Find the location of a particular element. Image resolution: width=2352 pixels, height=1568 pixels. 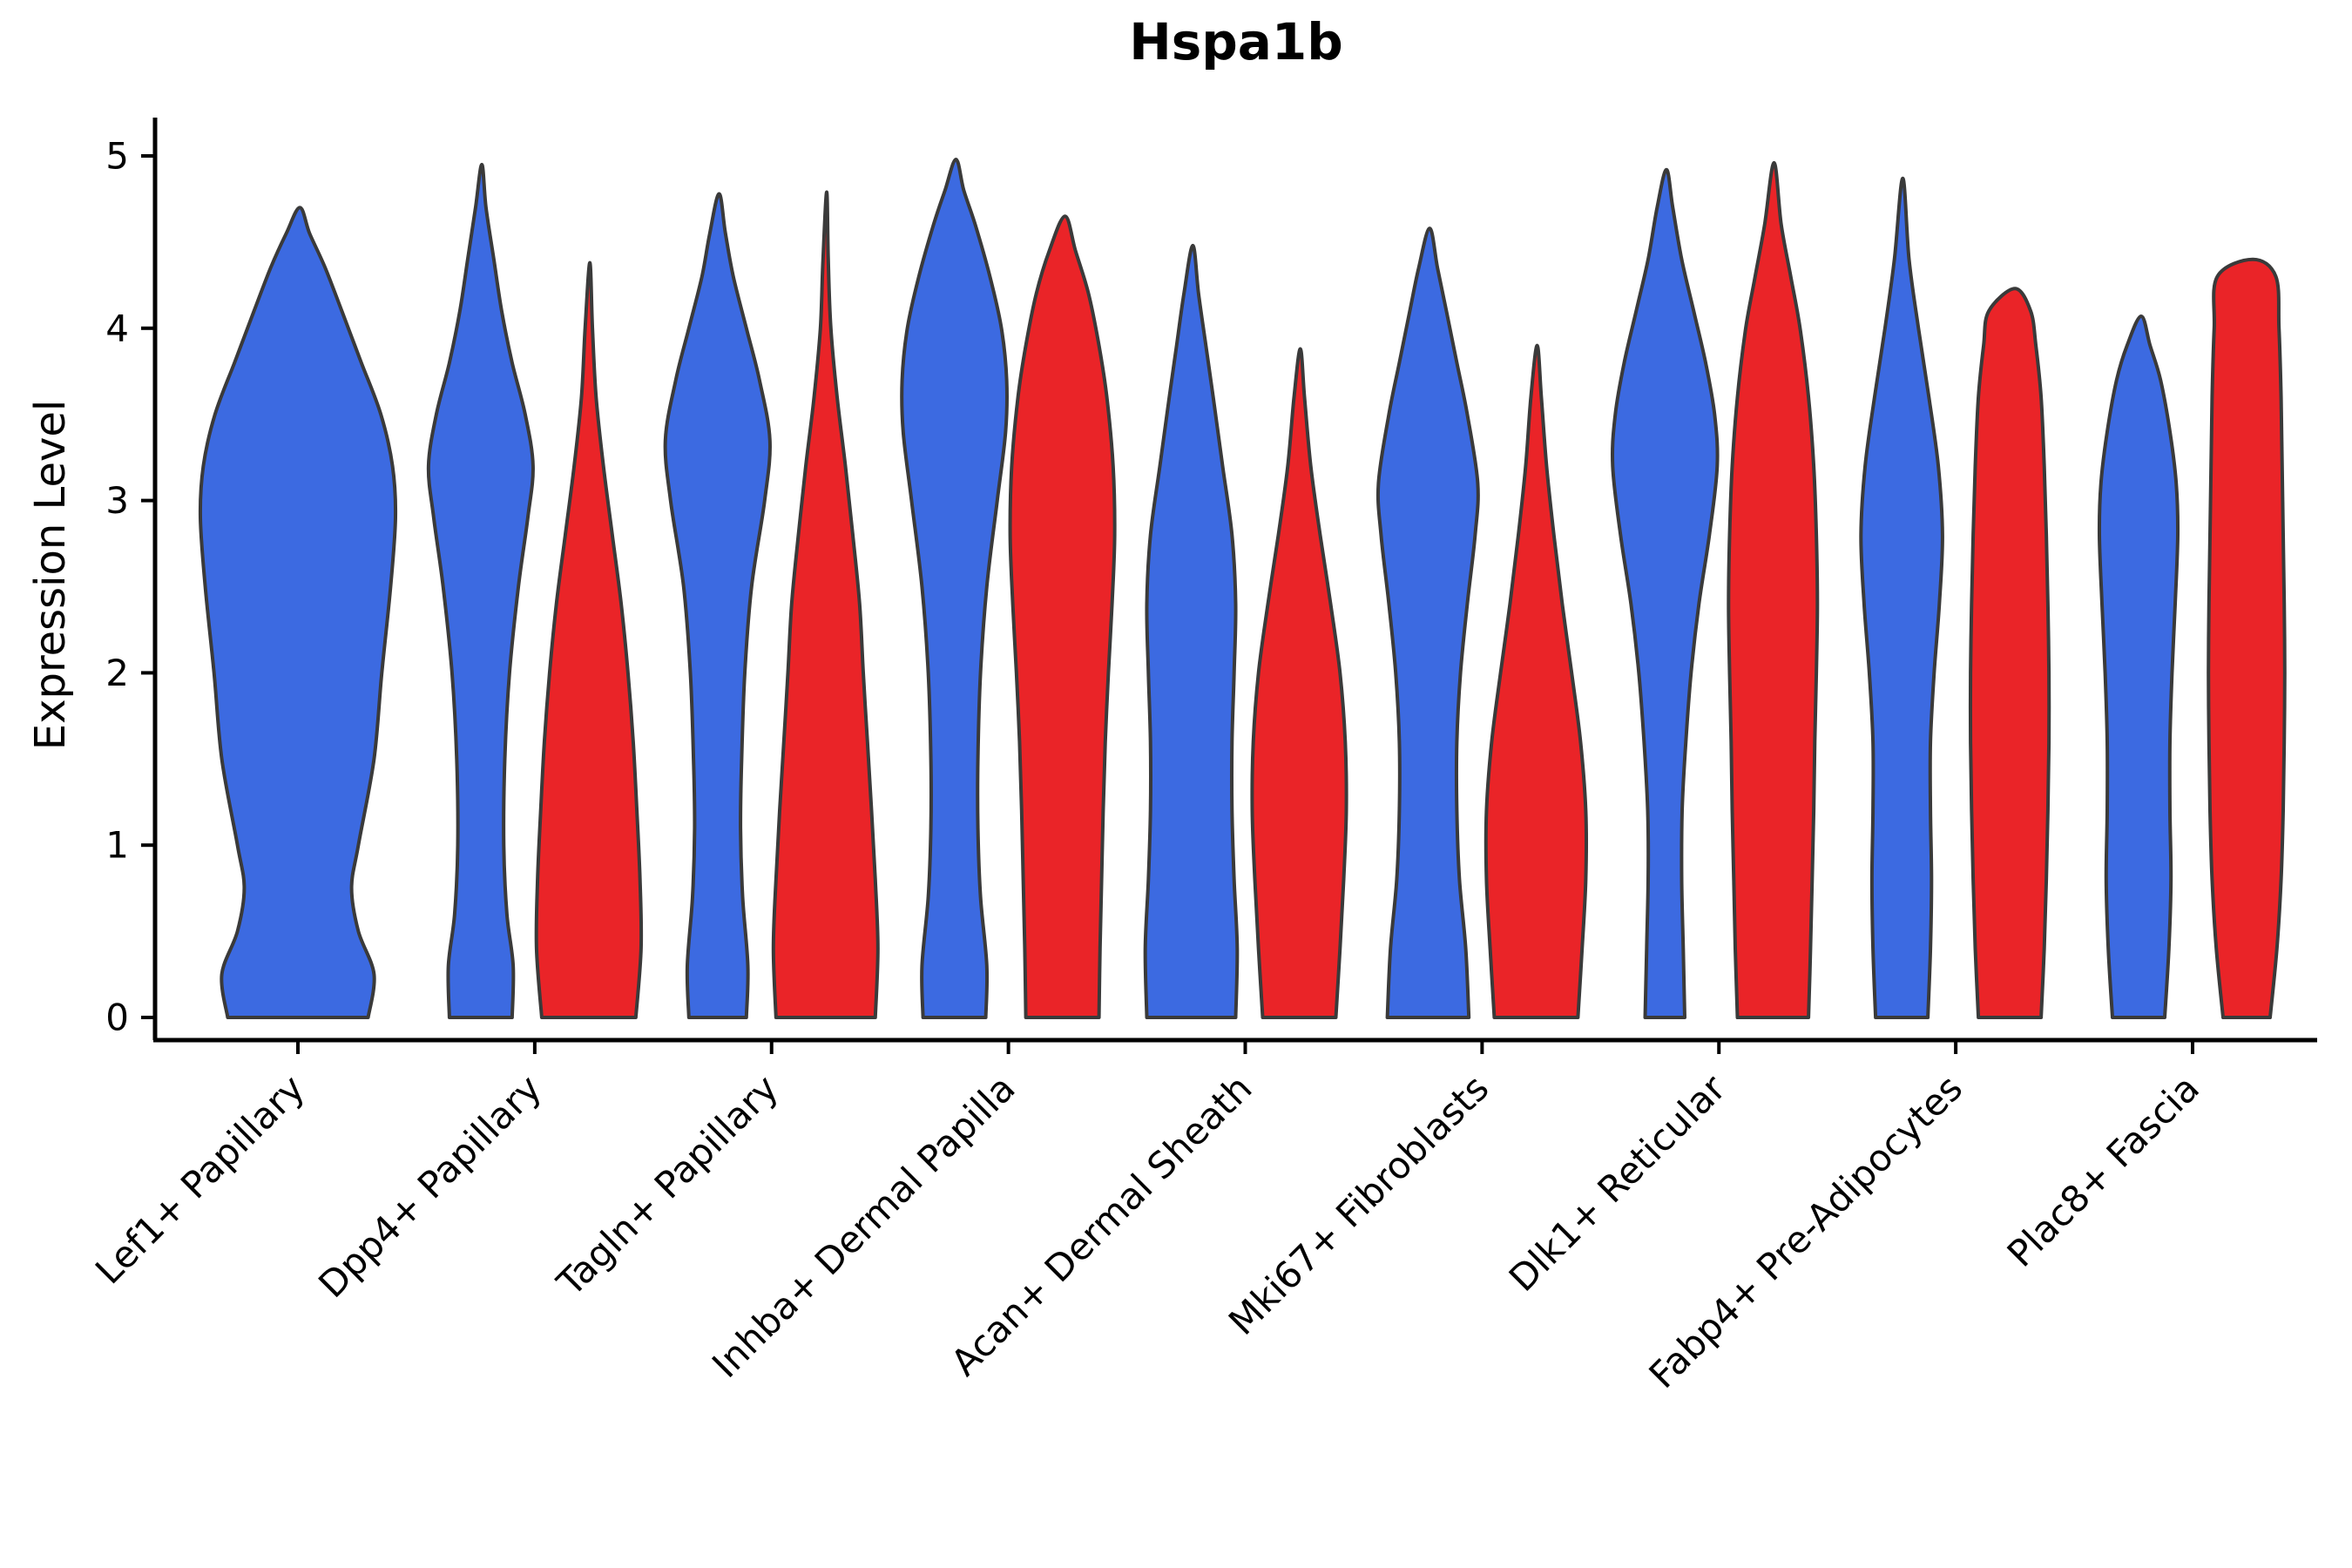

x-tick-label: Dlk1+ Reticular is located at coordinates (1617, 1183).